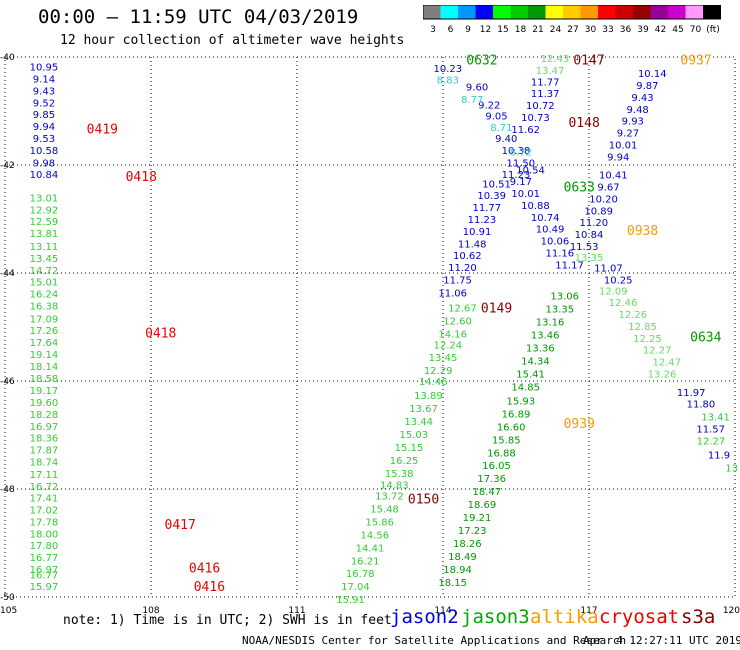  I want to click on wave-height-reading: 11.37, so click(545, 94).